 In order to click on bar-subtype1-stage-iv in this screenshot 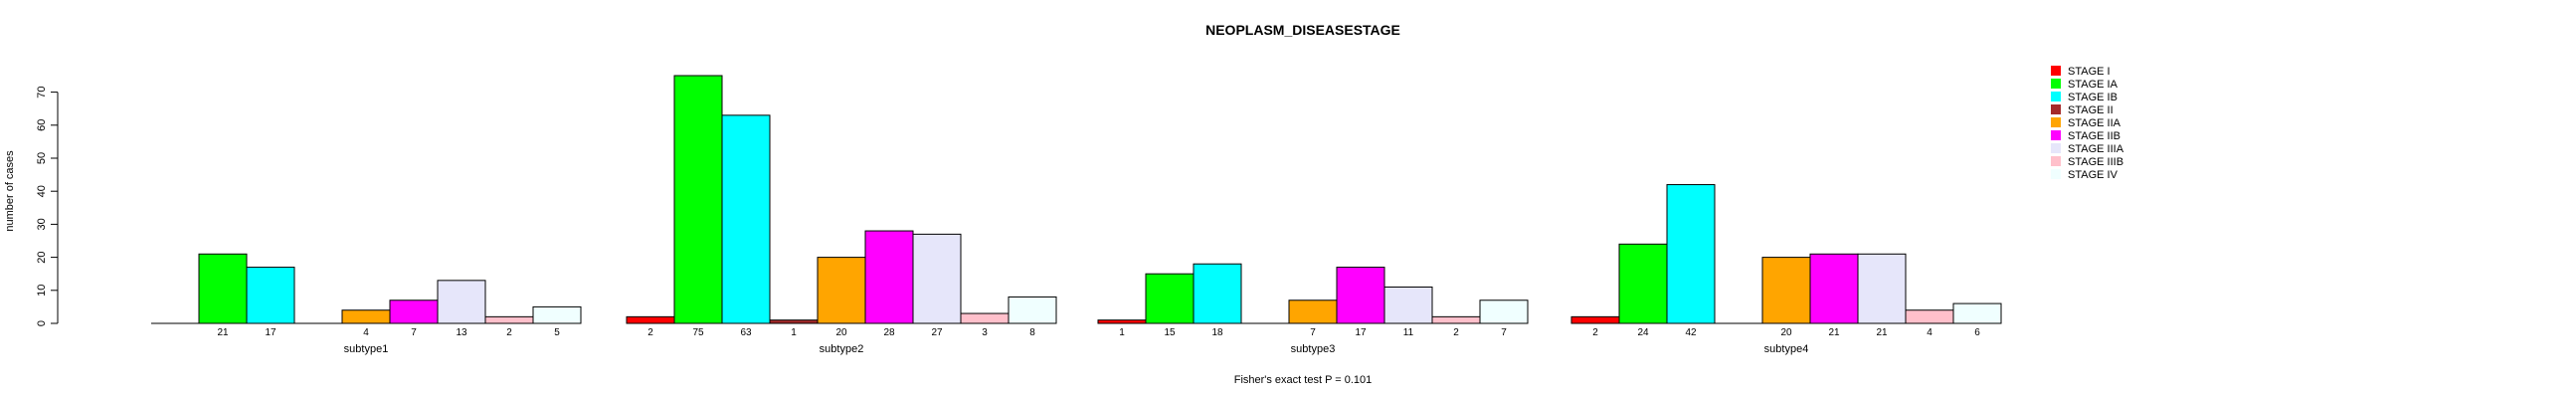, I will do `click(557, 314)`.